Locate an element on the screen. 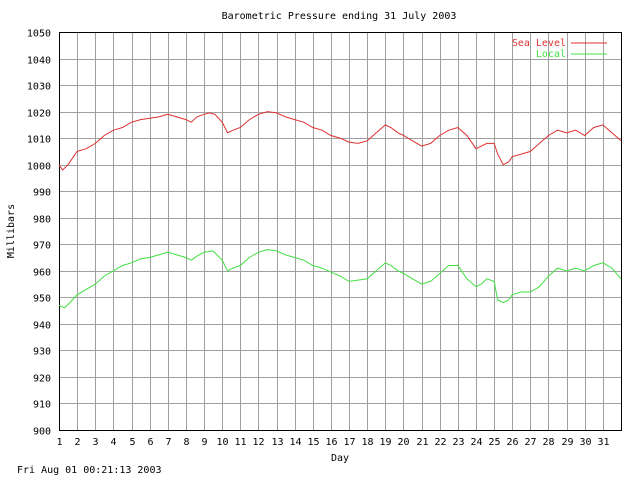 The width and height of the screenshot is (640, 480). legend-label: Sea Level is located at coordinates (539, 43).